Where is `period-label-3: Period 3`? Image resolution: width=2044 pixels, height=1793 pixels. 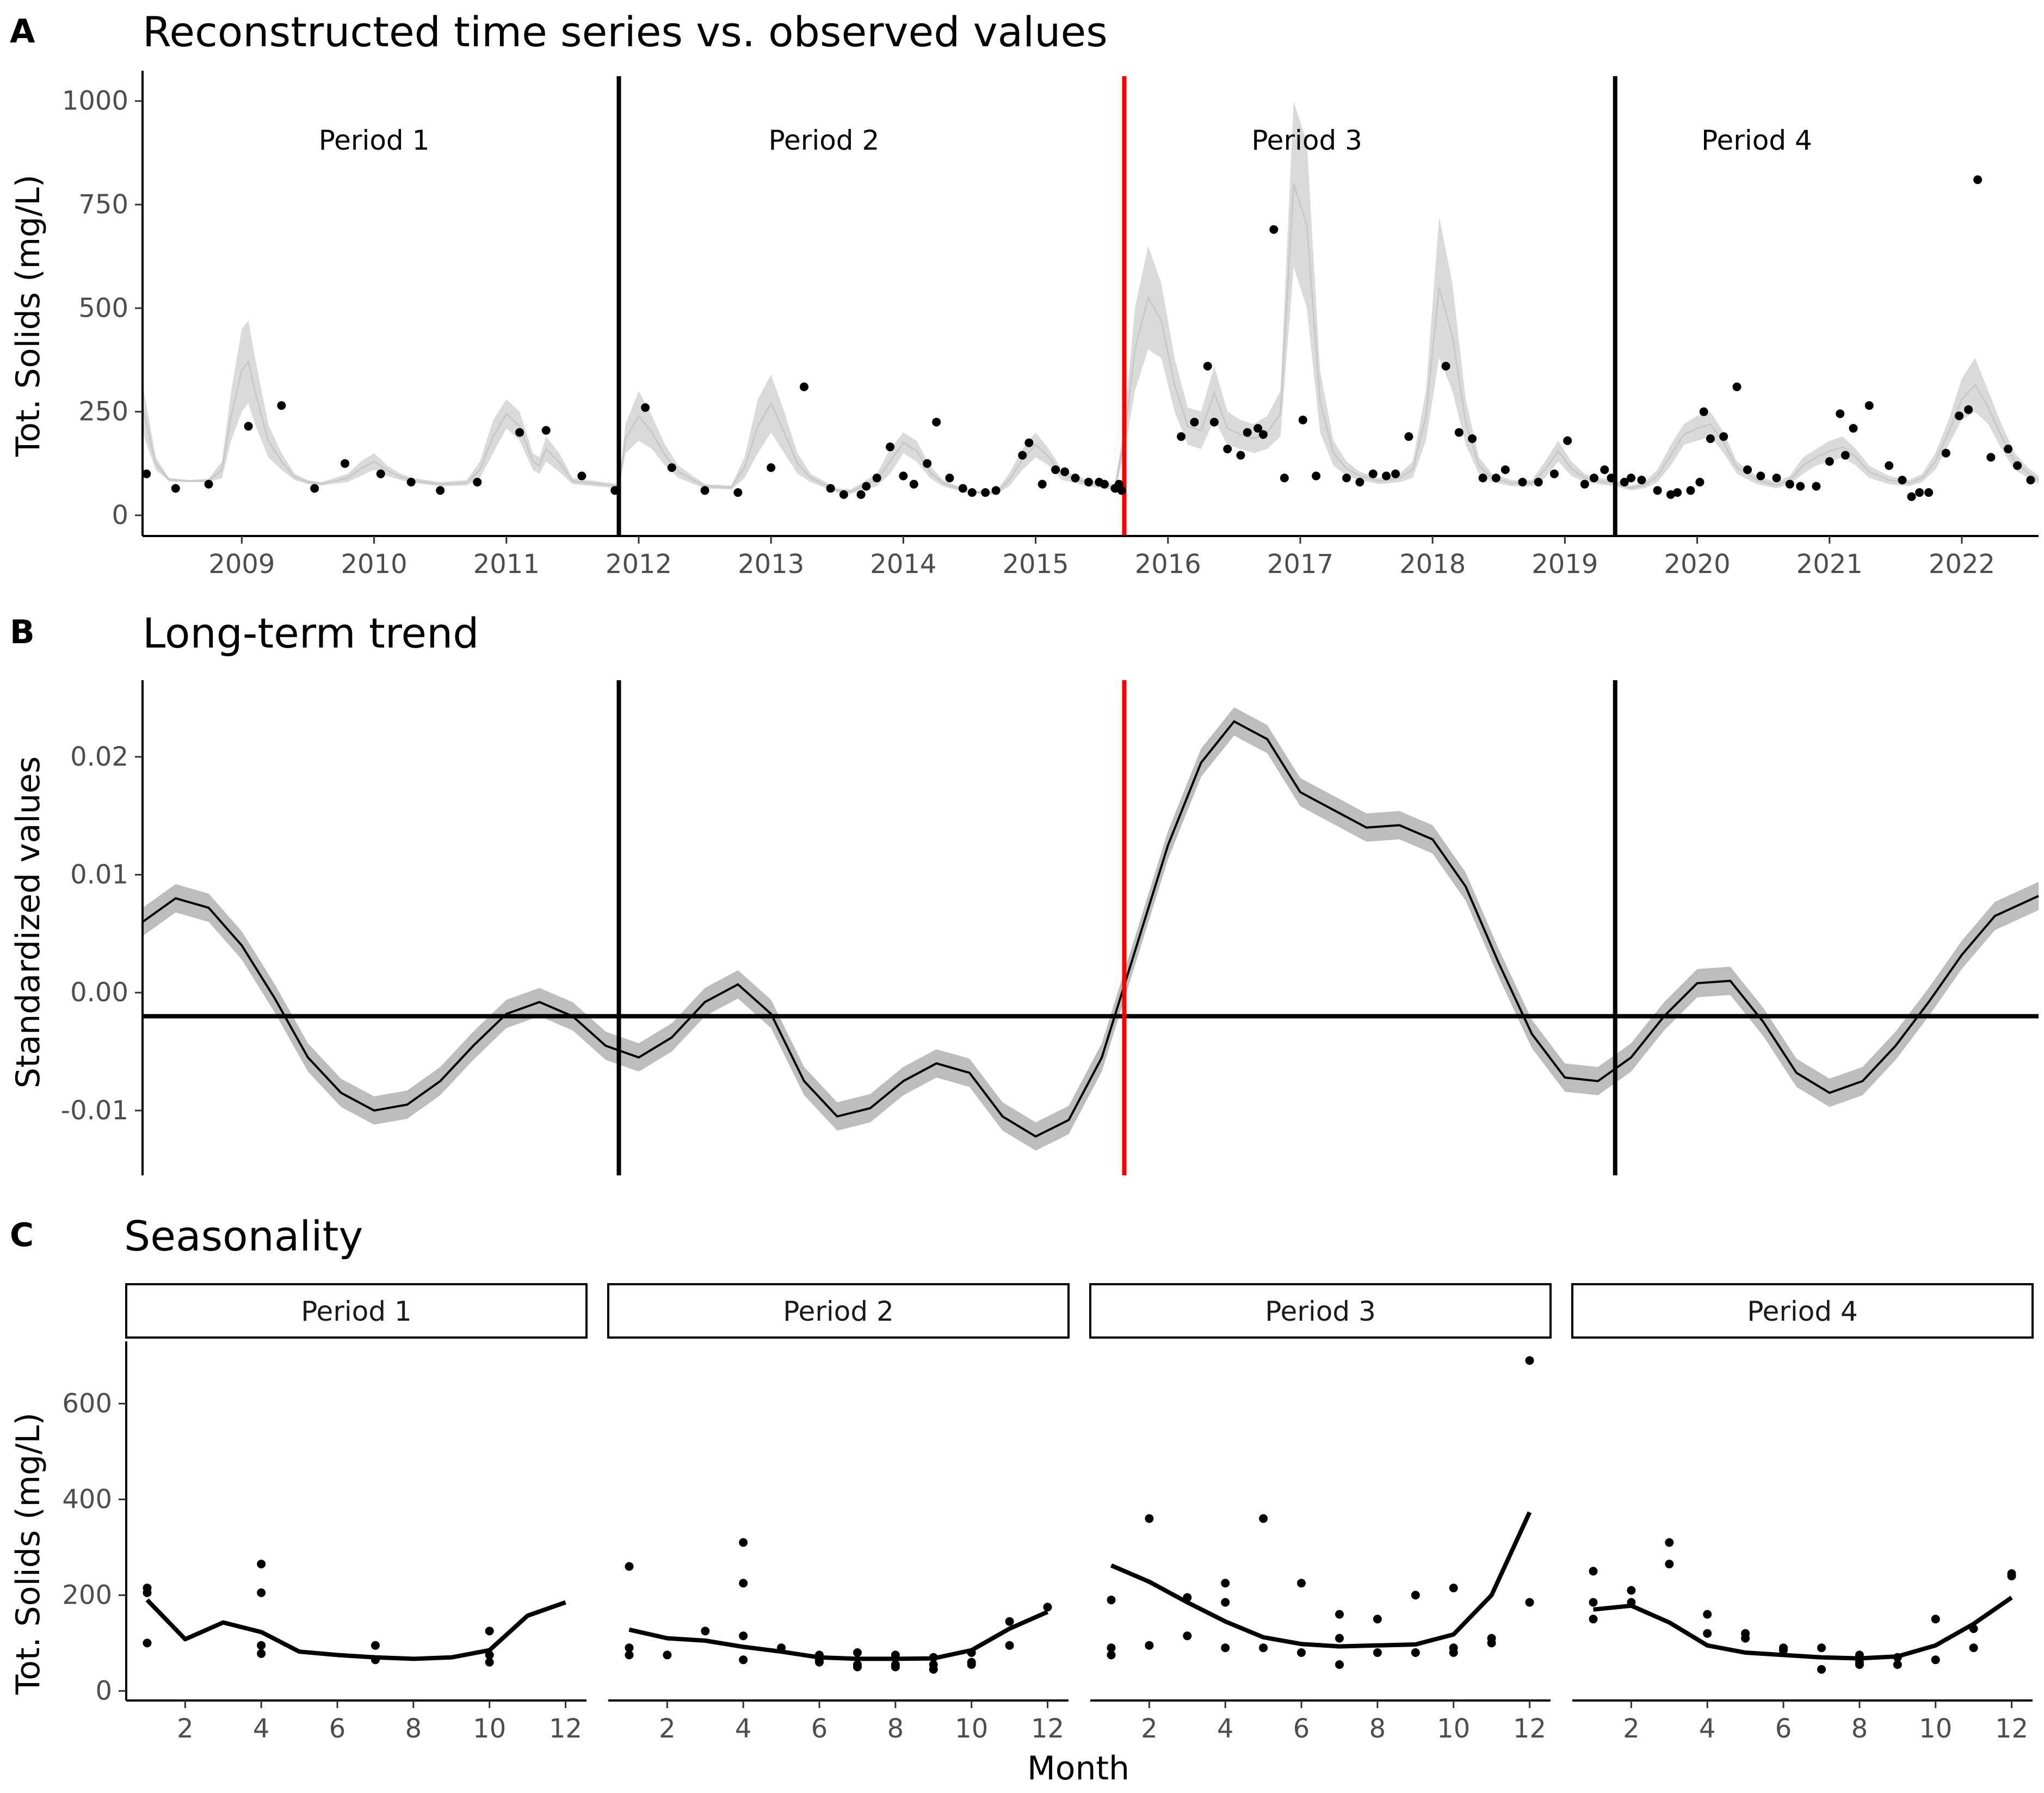
period-label-3: Period 3 is located at coordinates (1306, 140).